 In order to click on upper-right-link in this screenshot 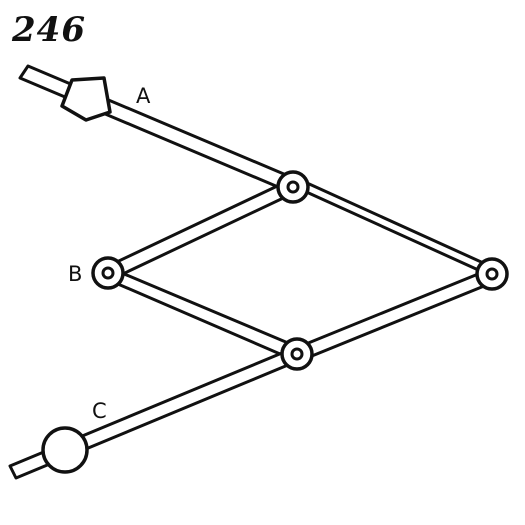, I will do `click(396, 228)`.